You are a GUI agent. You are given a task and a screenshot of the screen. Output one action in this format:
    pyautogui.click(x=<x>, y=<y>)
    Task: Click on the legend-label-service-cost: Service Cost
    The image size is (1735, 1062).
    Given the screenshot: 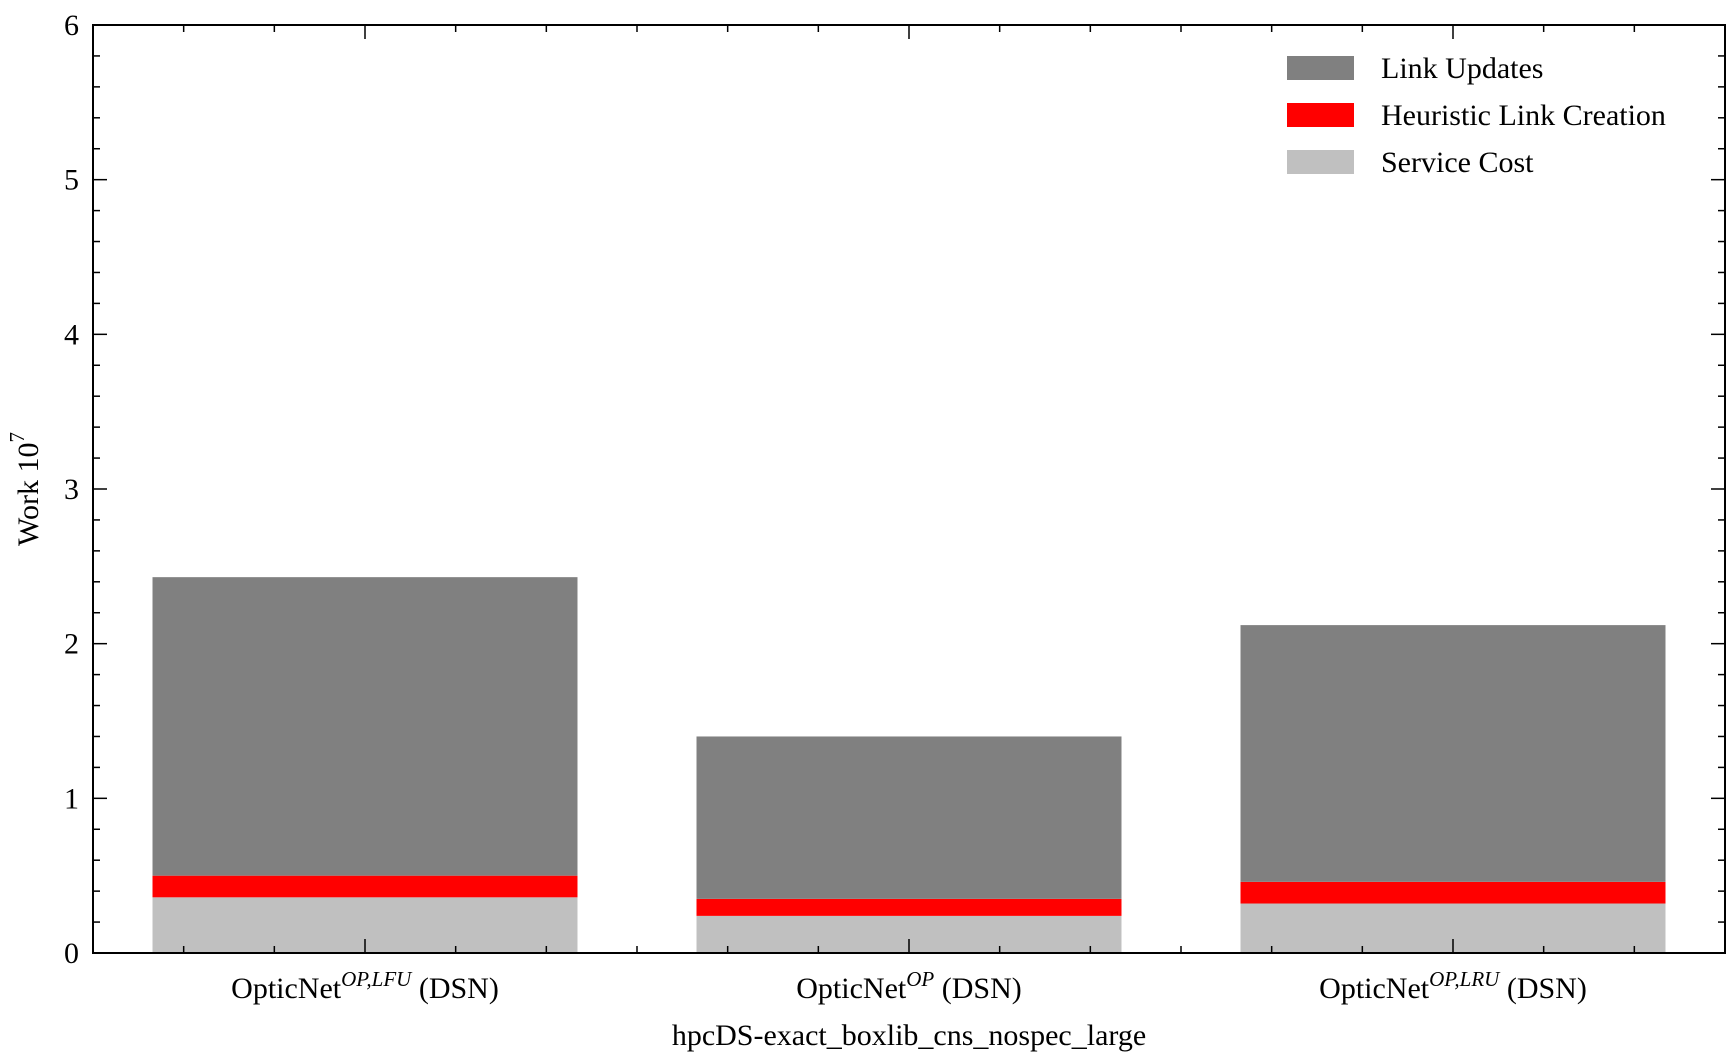 What is the action you would take?
    pyautogui.click(x=1457, y=162)
    